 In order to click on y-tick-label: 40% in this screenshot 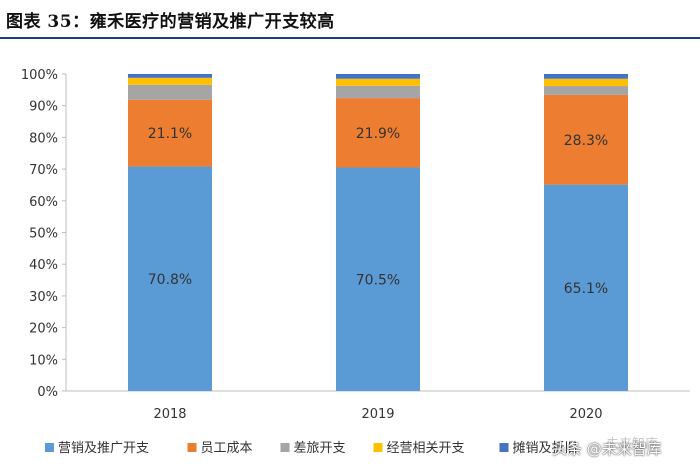, I will do `click(43, 265)`.